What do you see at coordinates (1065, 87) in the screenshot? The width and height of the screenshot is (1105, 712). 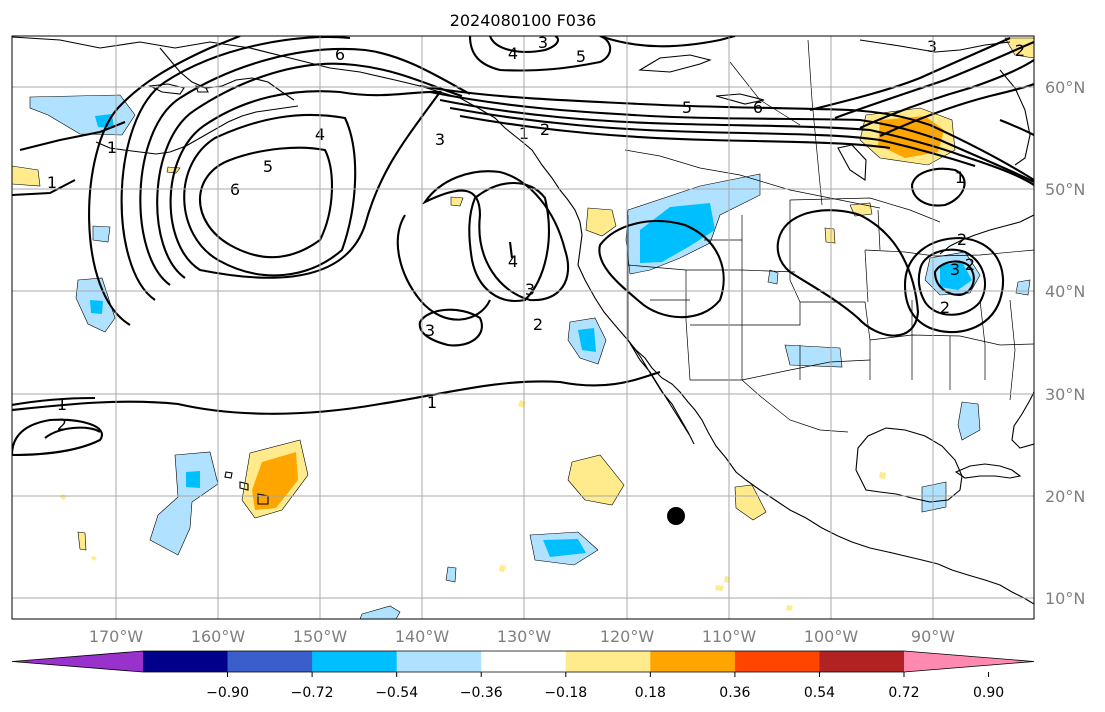 I see `lat-label: 60°N` at bounding box center [1065, 87].